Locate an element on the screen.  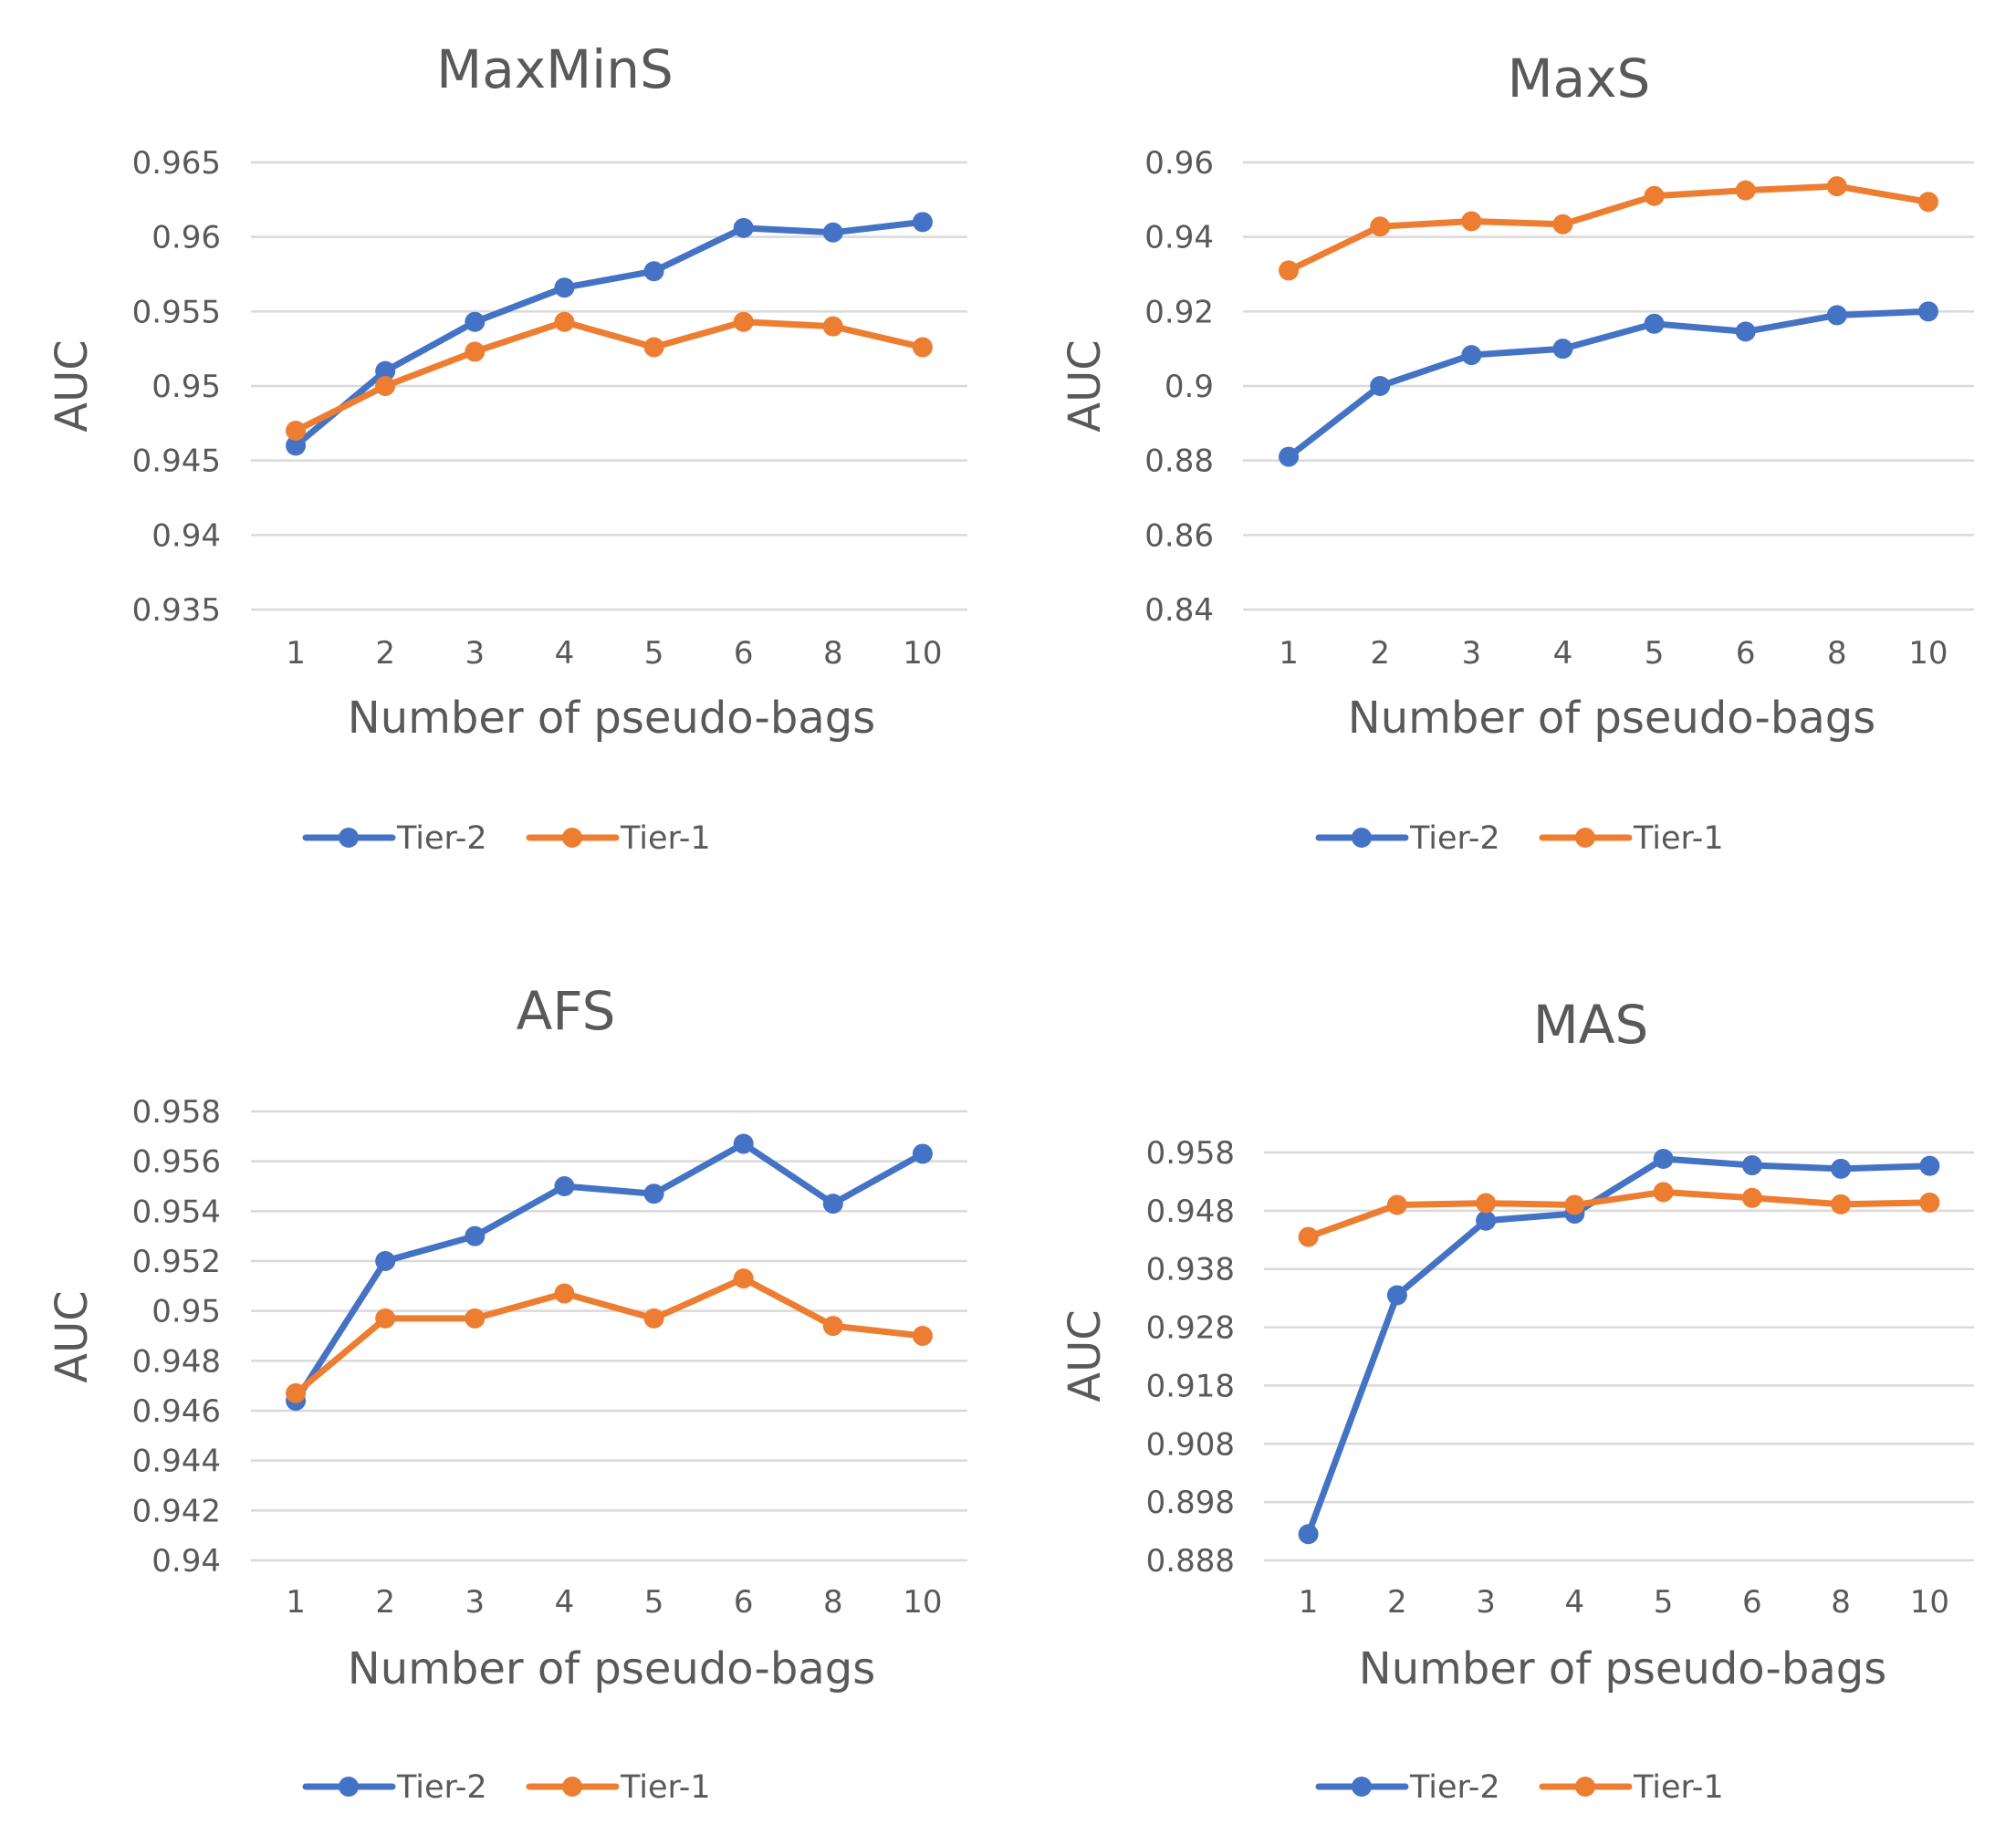
y-tick-label: 0.944 is located at coordinates (176, 1462).